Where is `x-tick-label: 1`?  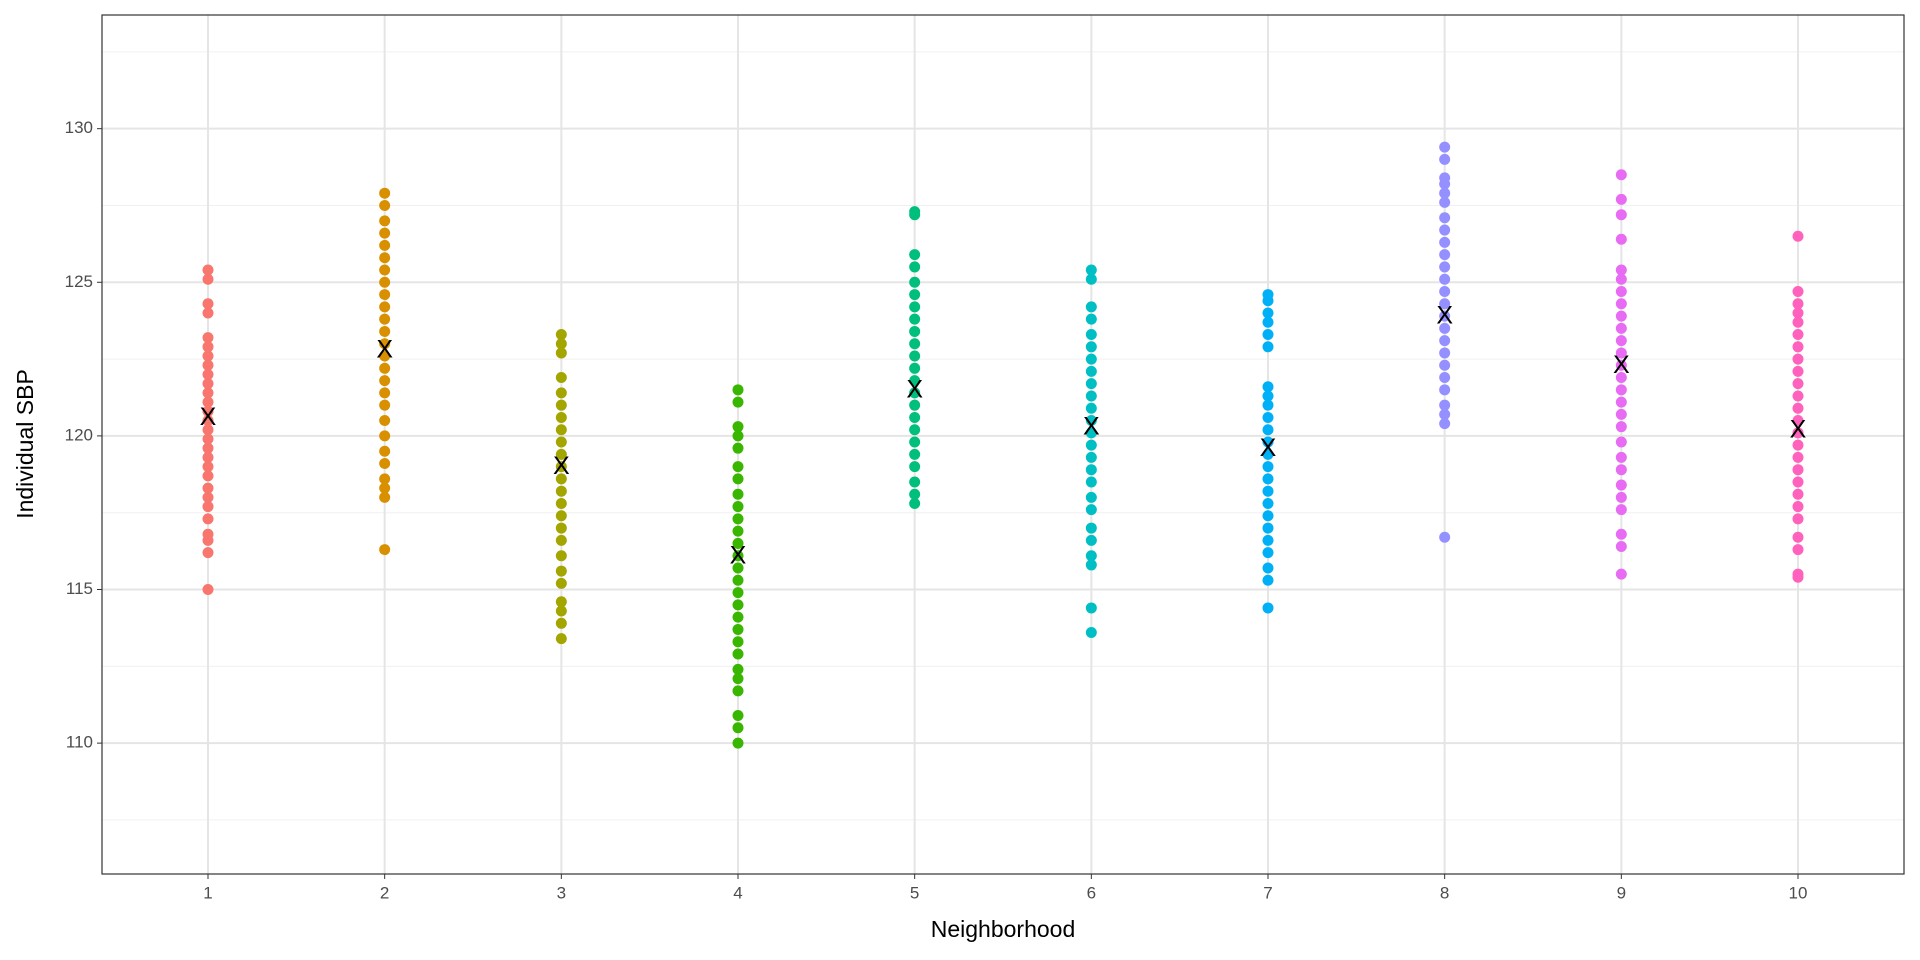
x-tick-label: 1 is located at coordinates (207, 892).